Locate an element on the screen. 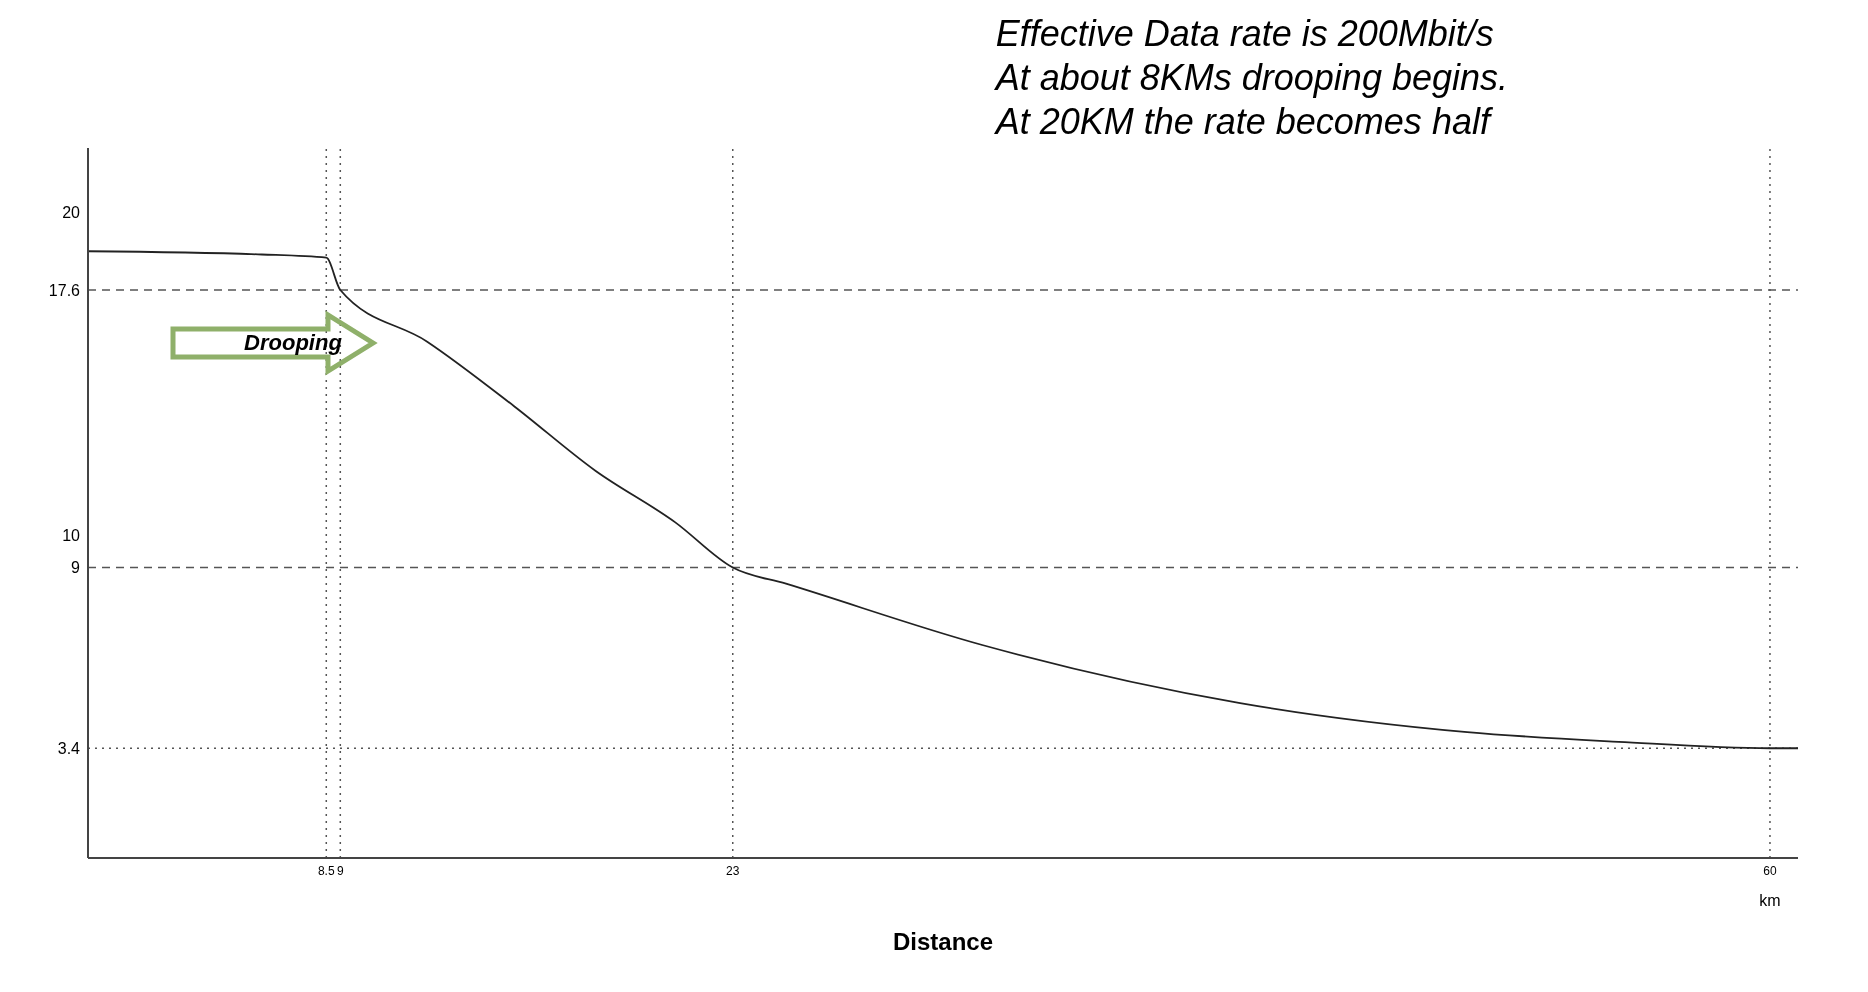 This screenshot has height=992, width=1868. x-tick-label: 9 is located at coordinates (340, 870).